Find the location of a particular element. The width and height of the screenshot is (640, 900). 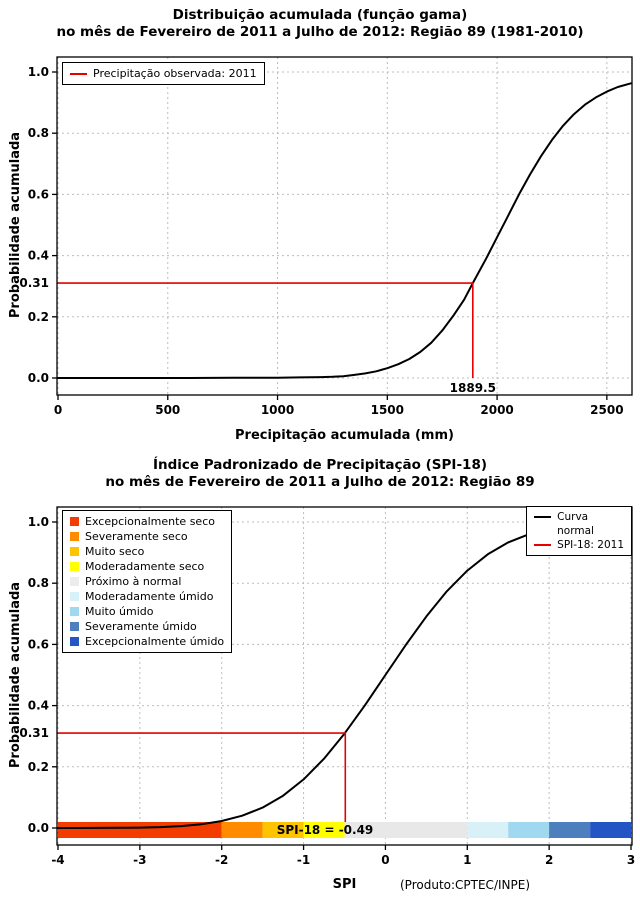

legend-label: Moderadamente úmido is located at coordinates (149, 596).